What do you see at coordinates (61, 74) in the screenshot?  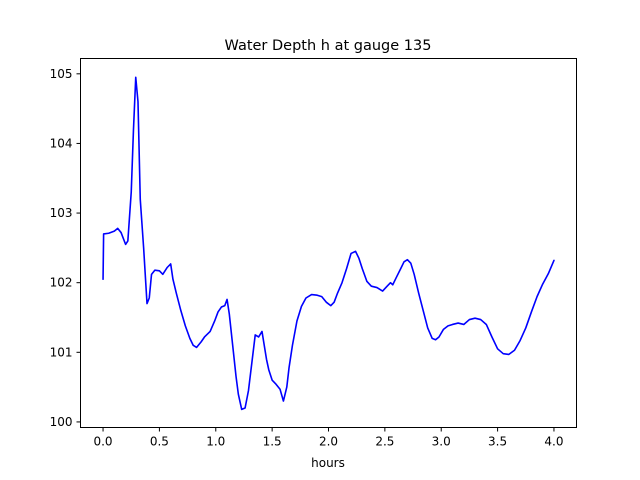 I see `y-tick-label: 105` at bounding box center [61, 74].